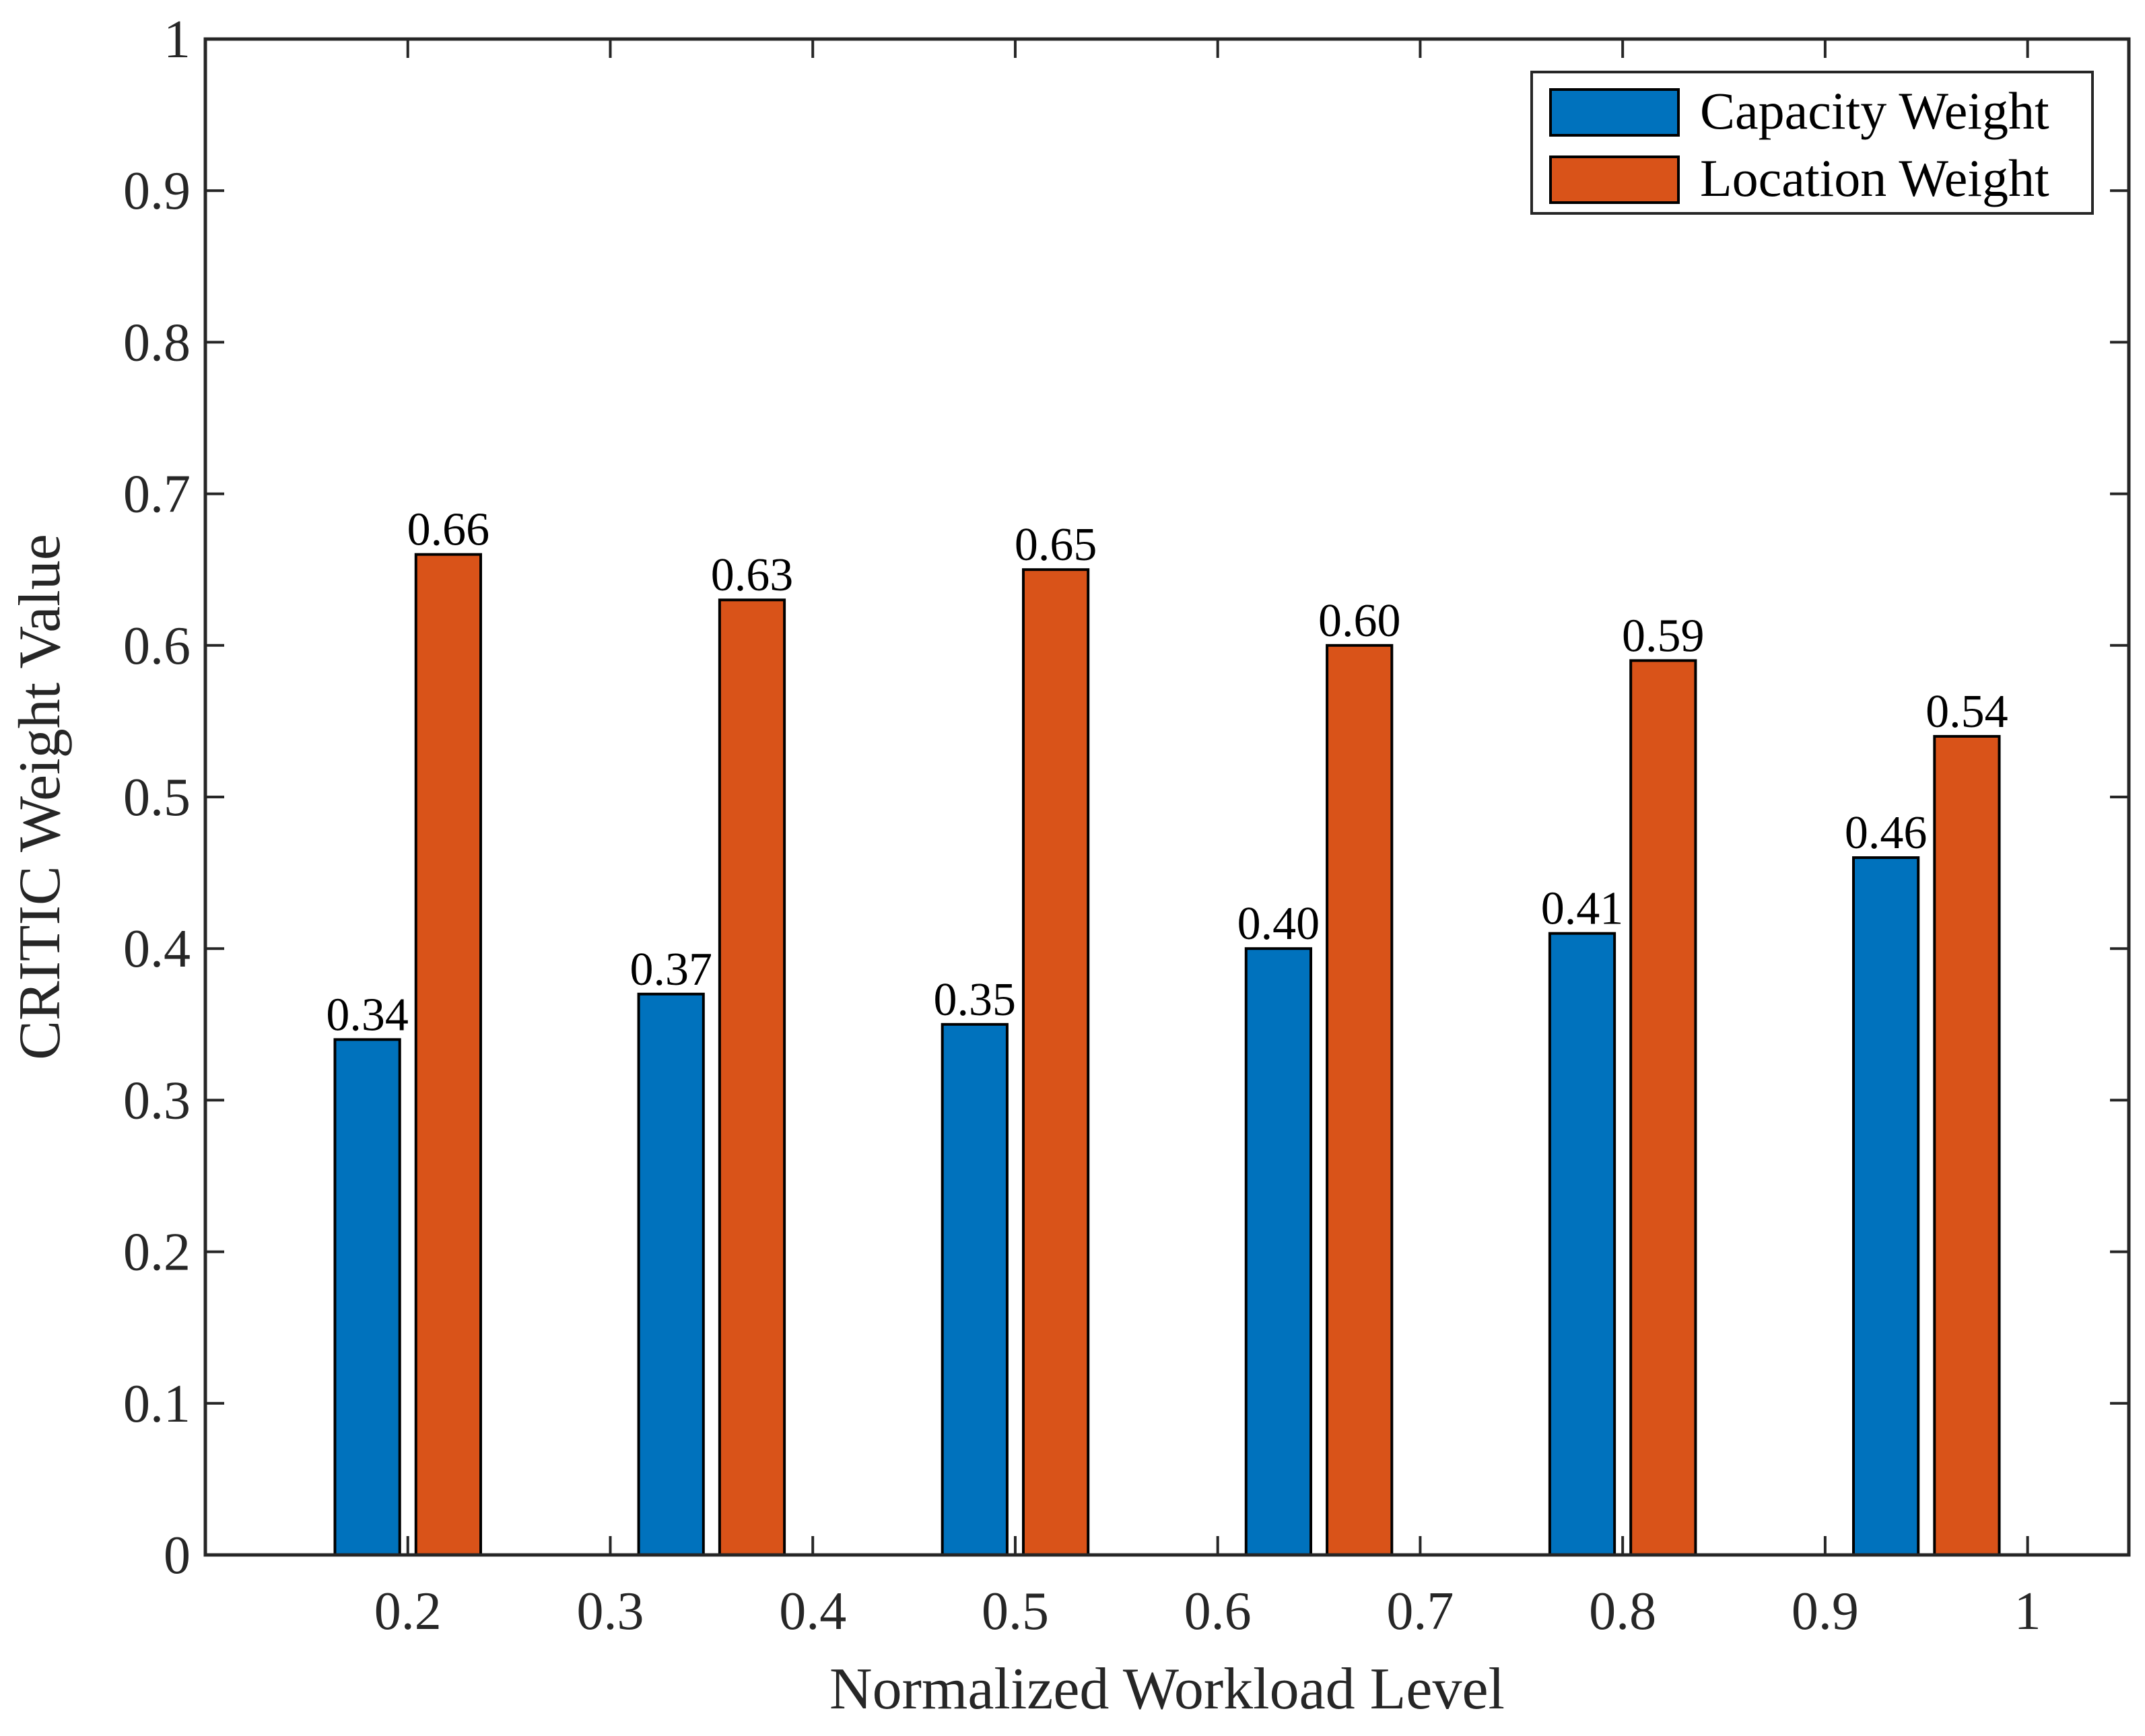 The image size is (2145, 1736). Describe the element at coordinates (157, 494) in the screenshot. I see `y-tick-label: 0.7` at that location.